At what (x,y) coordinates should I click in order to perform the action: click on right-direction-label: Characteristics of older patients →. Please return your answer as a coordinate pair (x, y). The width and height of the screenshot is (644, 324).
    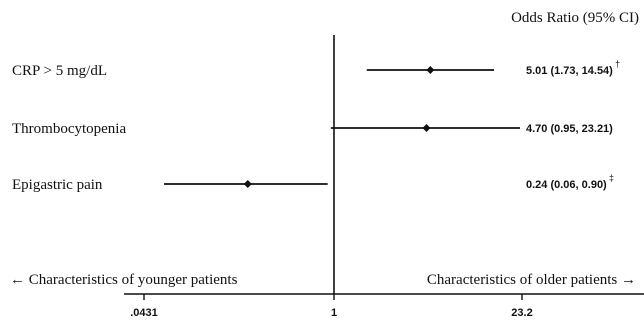
    Looking at the image, I should click on (531, 280).